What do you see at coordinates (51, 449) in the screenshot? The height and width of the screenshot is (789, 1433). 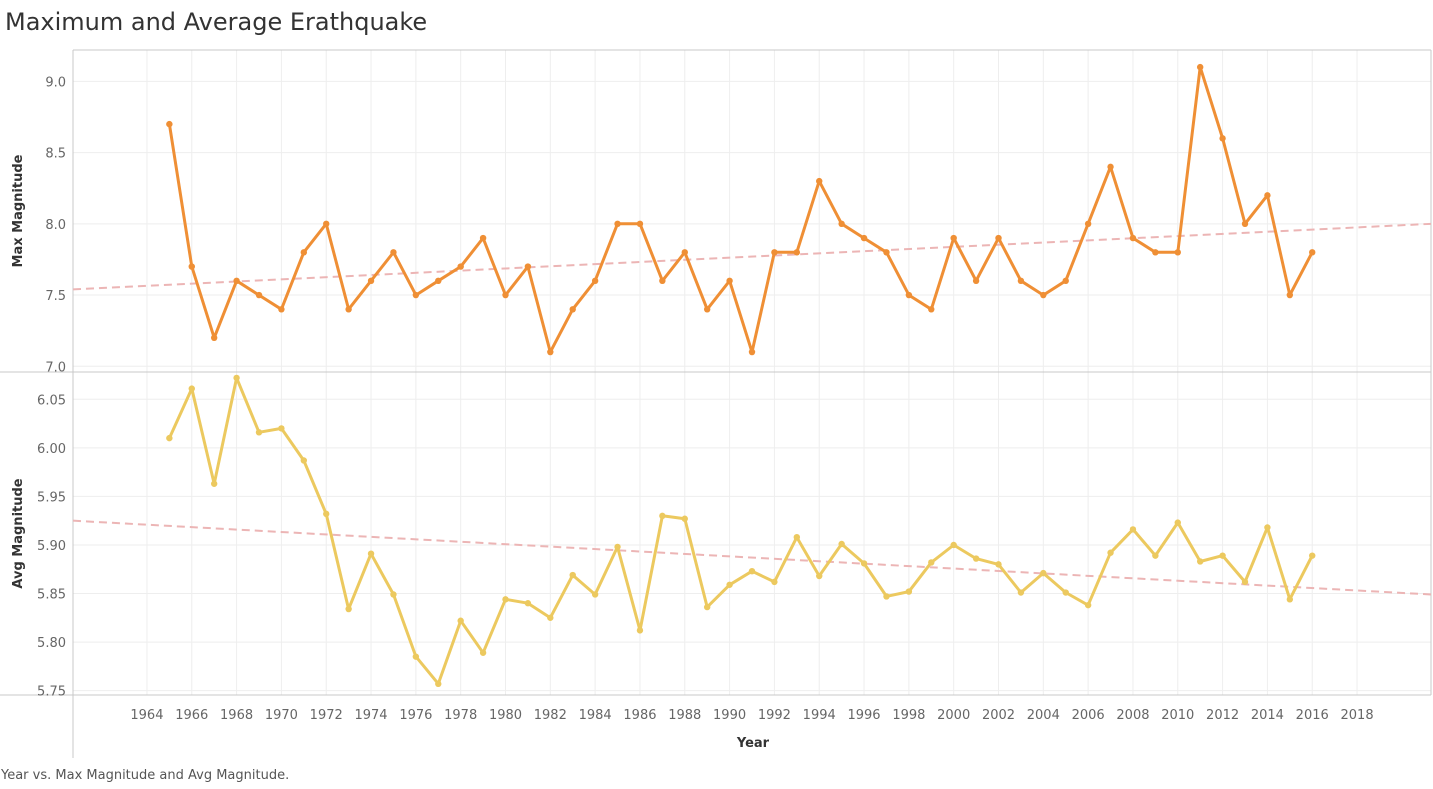 I see `y-tick-label: 6.00` at bounding box center [51, 449].